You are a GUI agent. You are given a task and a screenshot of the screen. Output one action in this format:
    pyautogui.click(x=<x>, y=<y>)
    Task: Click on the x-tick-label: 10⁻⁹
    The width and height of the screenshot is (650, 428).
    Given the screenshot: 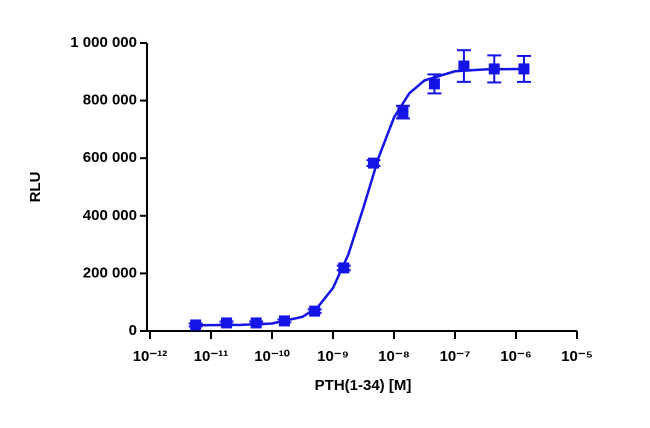 What is the action you would take?
    pyautogui.click(x=333, y=356)
    